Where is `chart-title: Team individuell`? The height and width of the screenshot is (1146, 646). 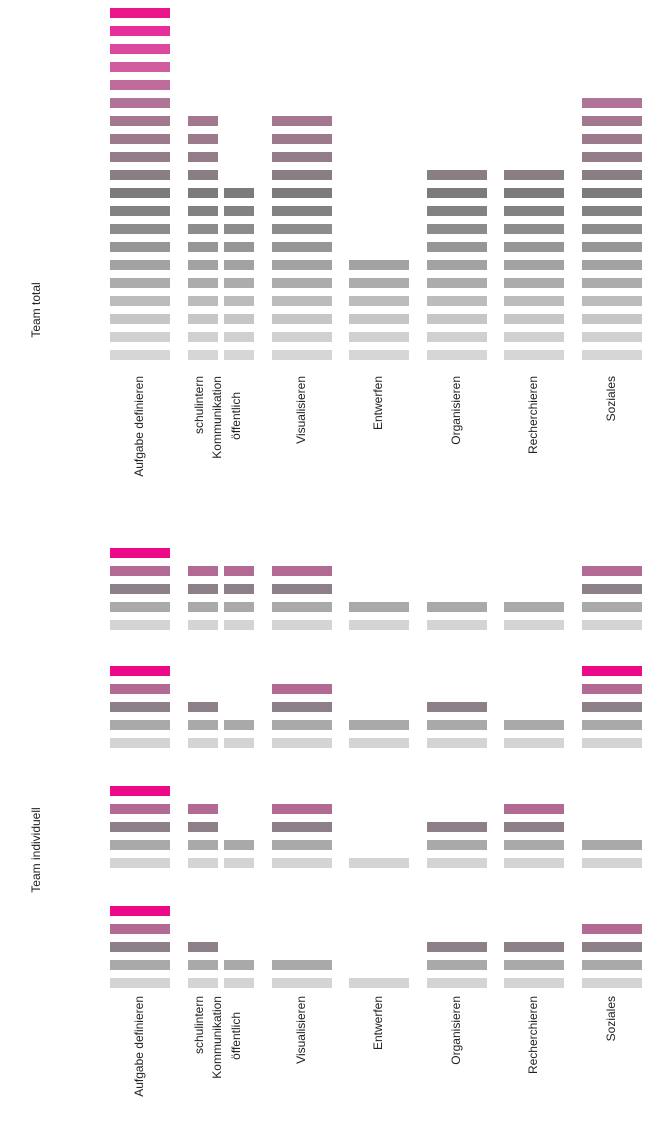
chart-title: Team individuell is located at coordinates (36, 849).